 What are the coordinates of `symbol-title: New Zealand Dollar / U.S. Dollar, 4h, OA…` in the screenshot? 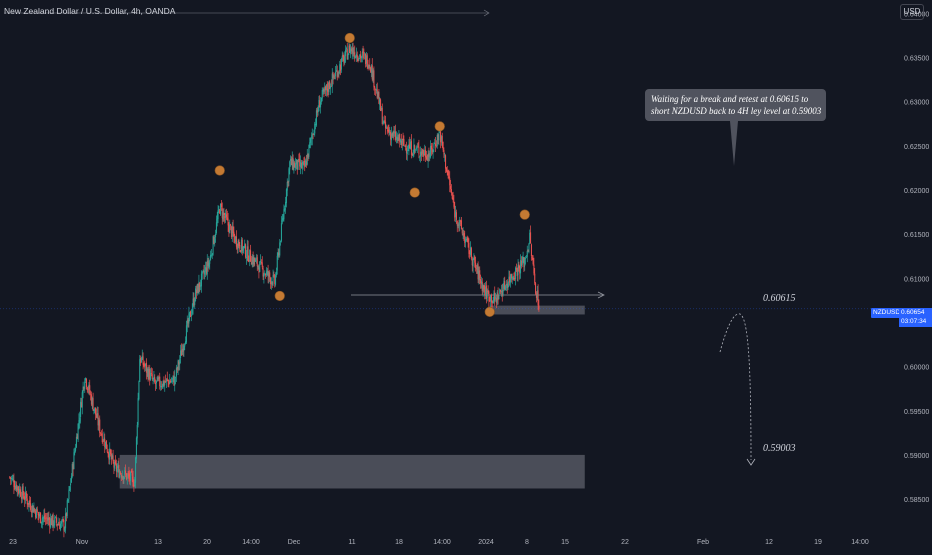 It's located at (90, 11).